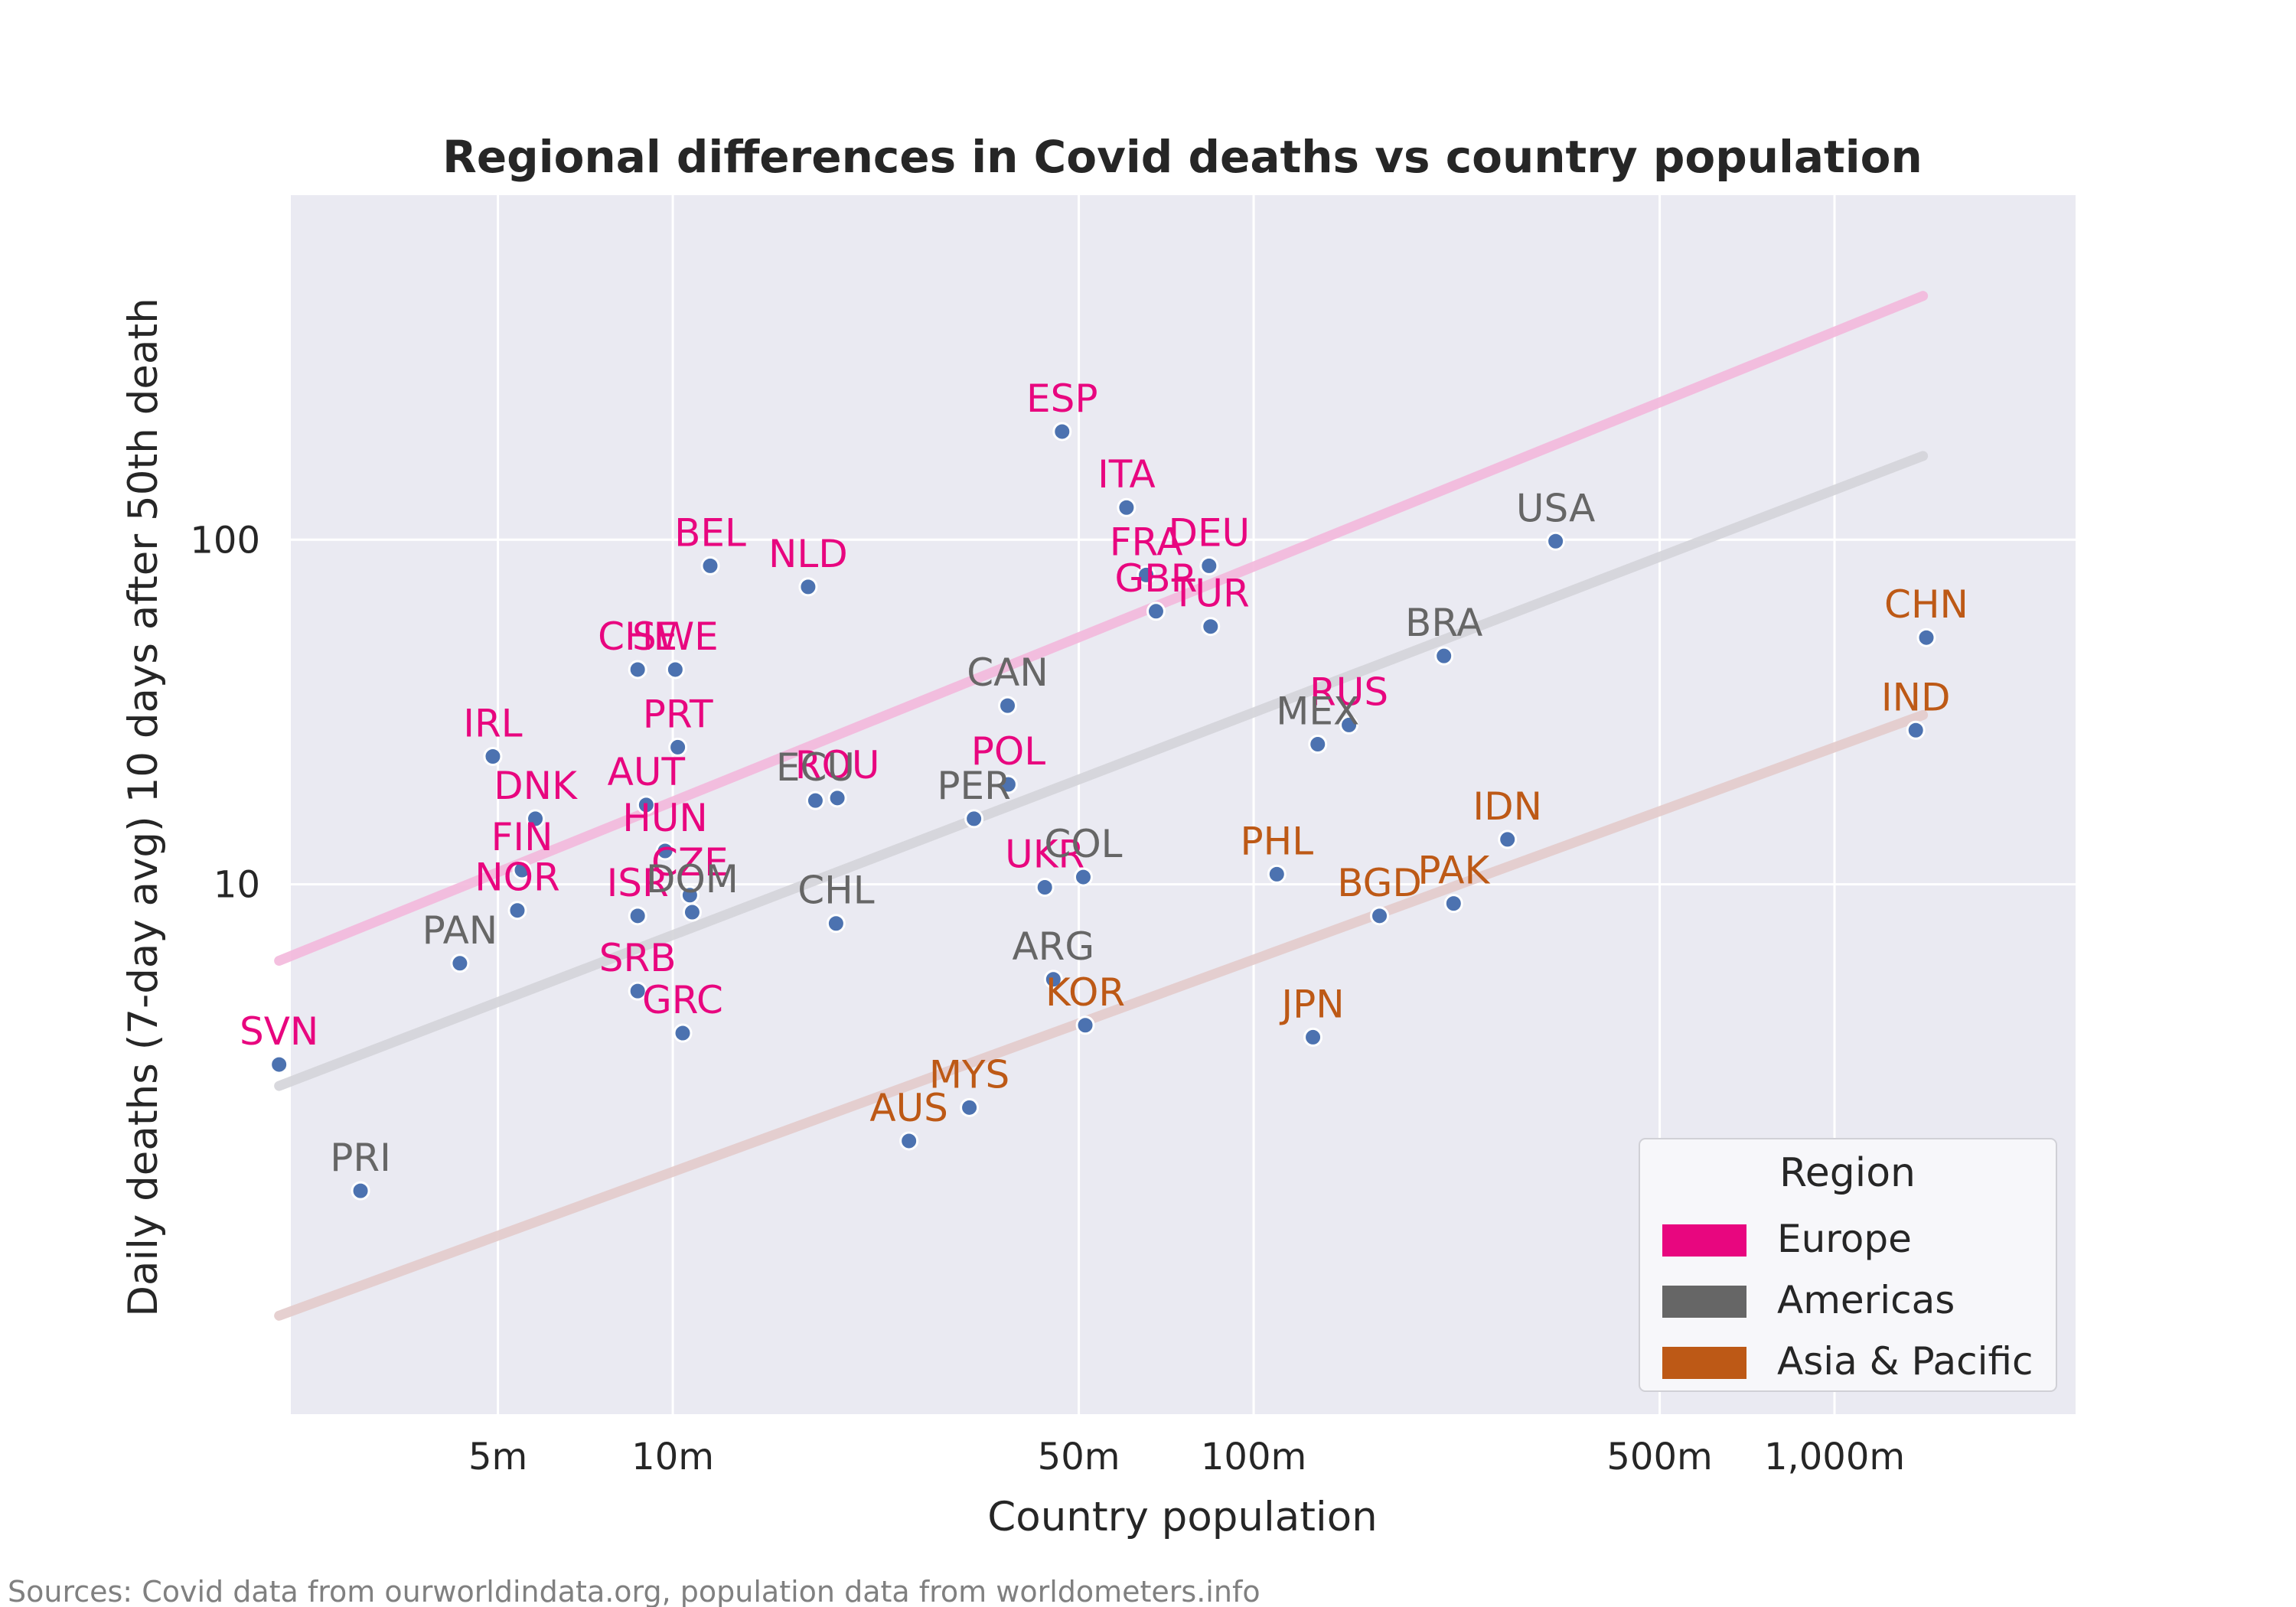 The image size is (2296, 1607). I want to click on point-label-ecu: ECU, so click(815, 767).